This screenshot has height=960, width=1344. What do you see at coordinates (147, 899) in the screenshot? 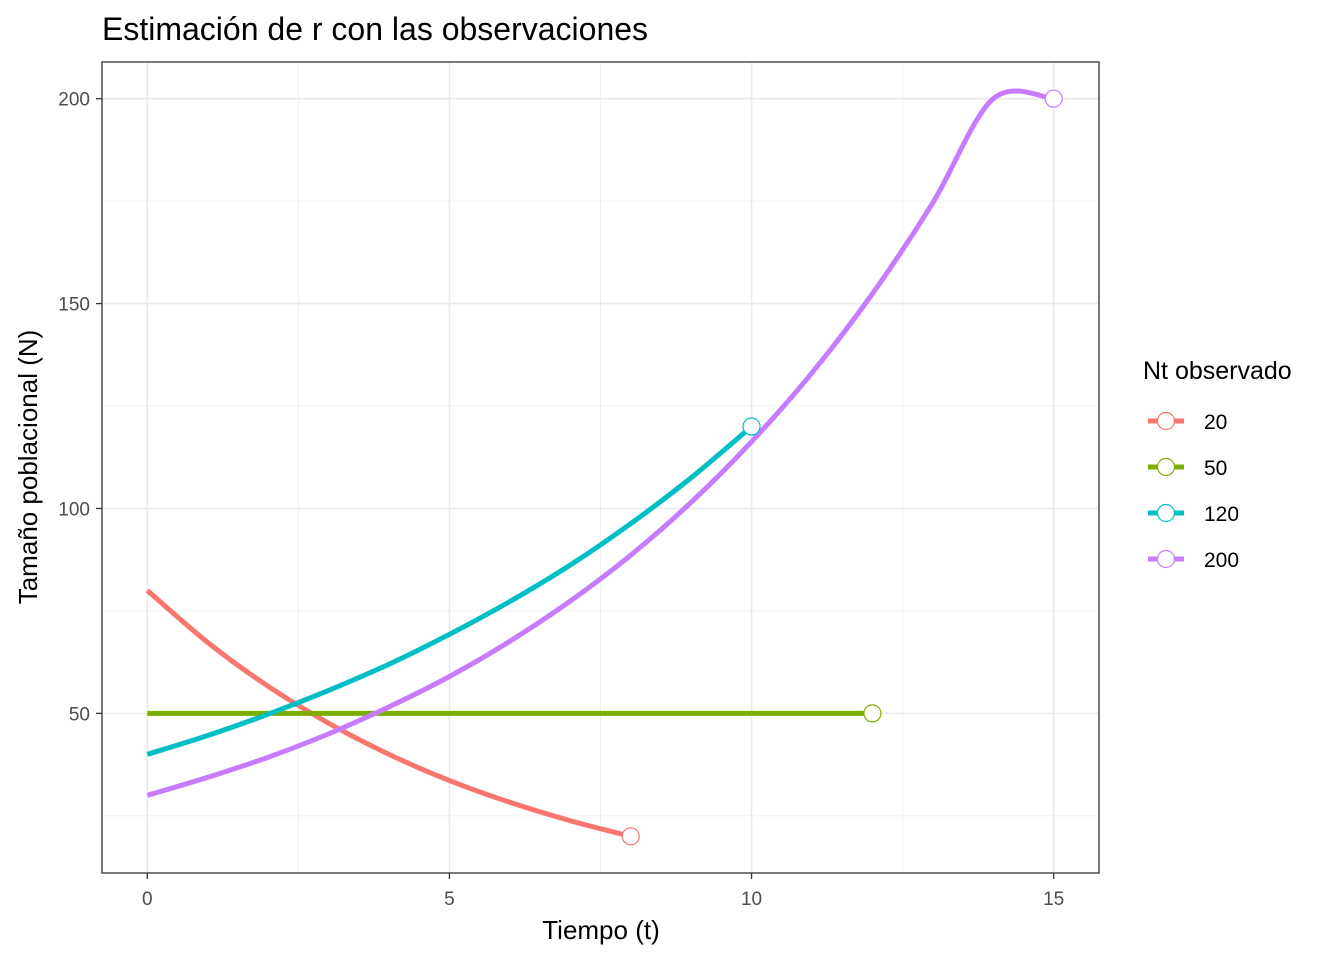
I see `x-tick-label: 0` at bounding box center [147, 899].